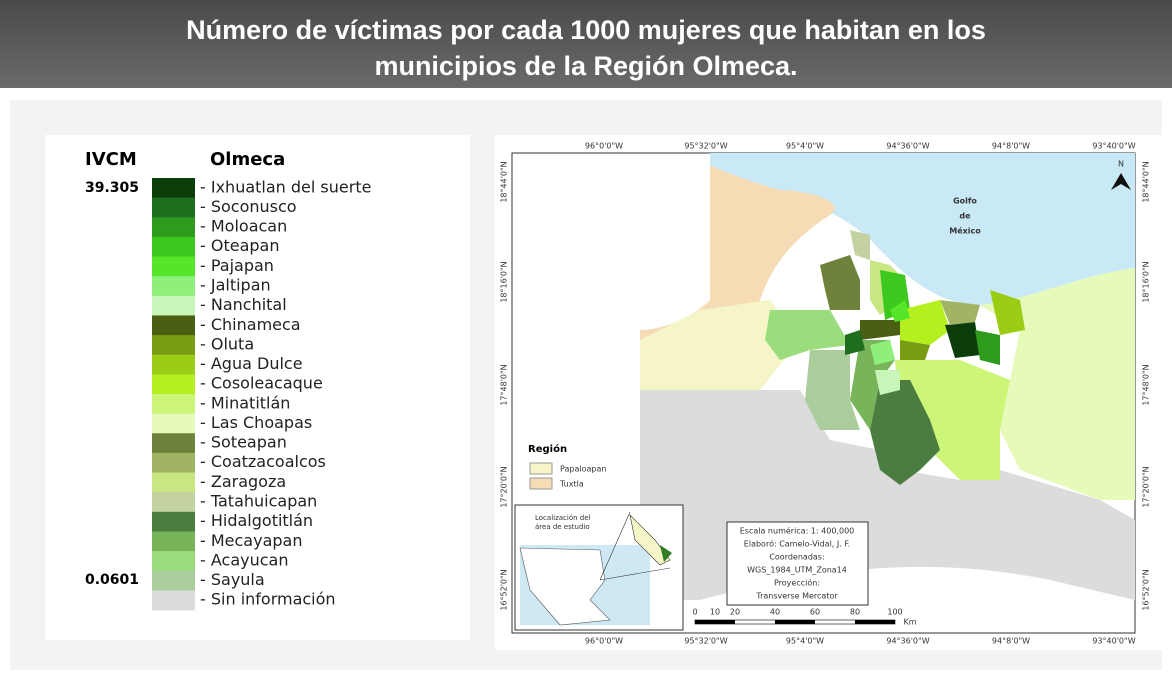 The height and width of the screenshot is (675, 1172). I want to click on legend-item: - Oluta, so click(227, 343).